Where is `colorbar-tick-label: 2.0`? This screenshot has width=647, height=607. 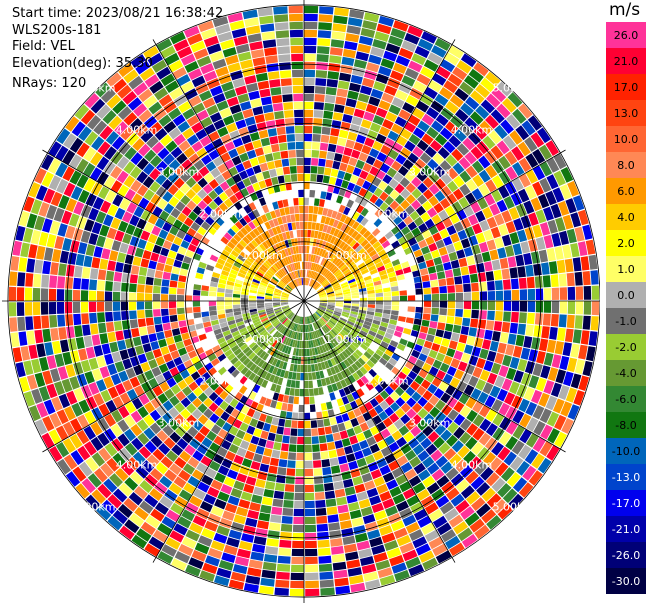
colorbar-tick-label: 2.0 is located at coordinates (626, 243).